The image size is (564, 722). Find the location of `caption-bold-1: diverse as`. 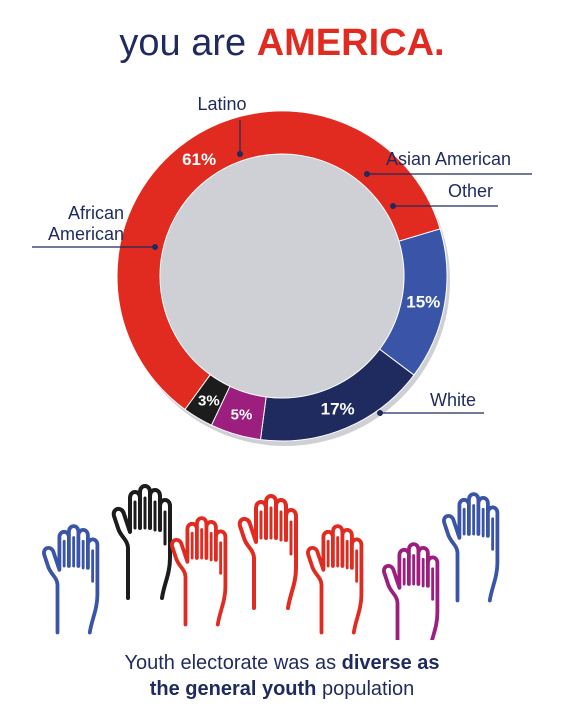

caption-bold-1: diverse as is located at coordinates (390, 663).